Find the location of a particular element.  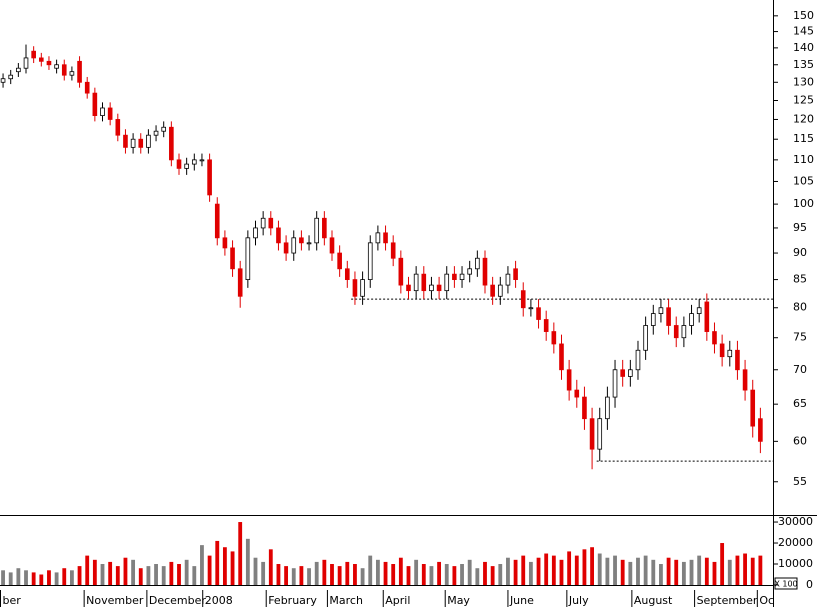

x-tick-label: June is located at coordinates (521, 600).